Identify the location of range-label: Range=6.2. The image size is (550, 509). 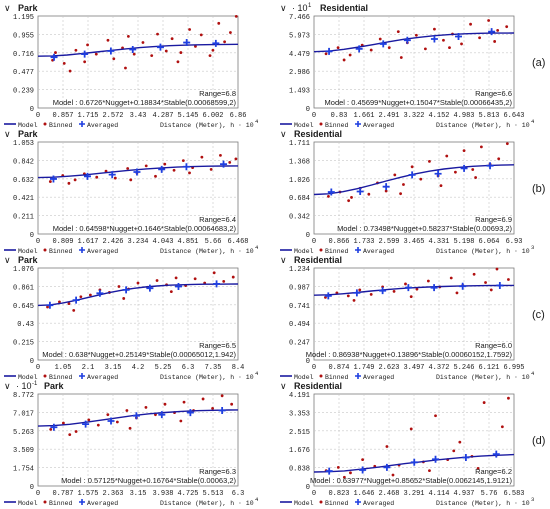
(493, 471).